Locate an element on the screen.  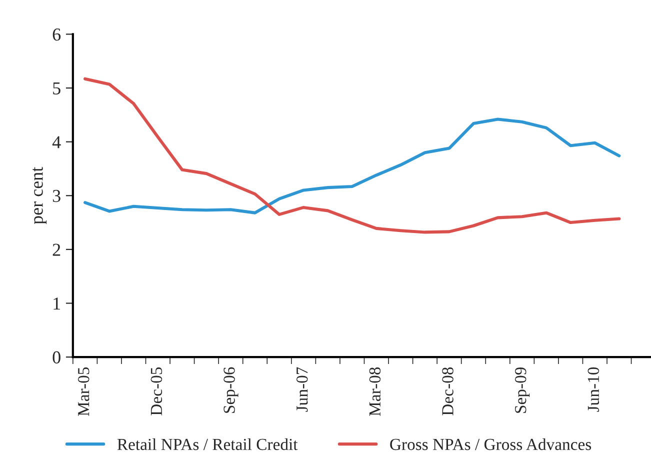
legend-label: Gross NPAs / Gross Advances is located at coordinates (491, 444).